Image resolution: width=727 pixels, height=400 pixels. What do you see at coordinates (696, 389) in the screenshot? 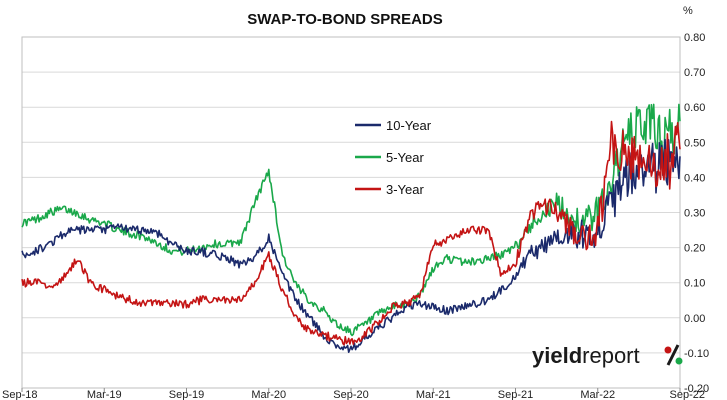
I see `y-tick-label: -0.20` at bounding box center [696, 389].